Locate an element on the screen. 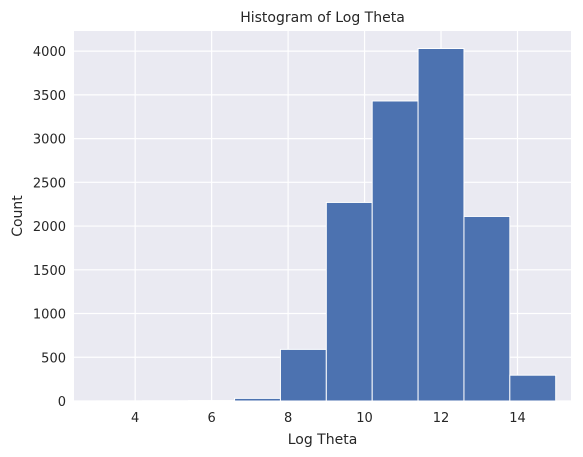 The height and width of the screenshot is (457, 583). y-tick-label: 4000 is located at coordinates (49, 52).